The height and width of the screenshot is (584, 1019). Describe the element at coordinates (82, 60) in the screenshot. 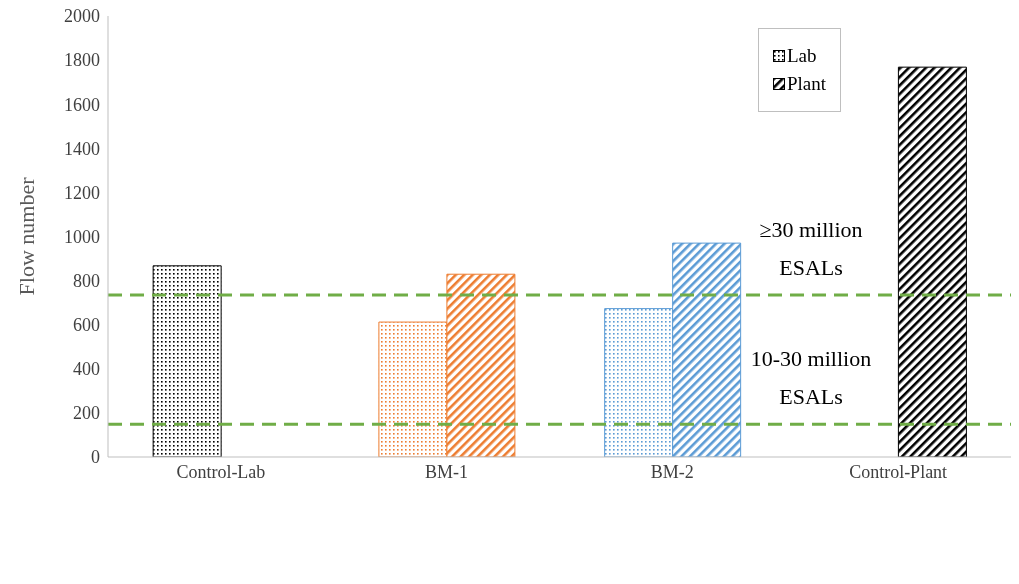

I see `y-tick-label: 1800` at that location.